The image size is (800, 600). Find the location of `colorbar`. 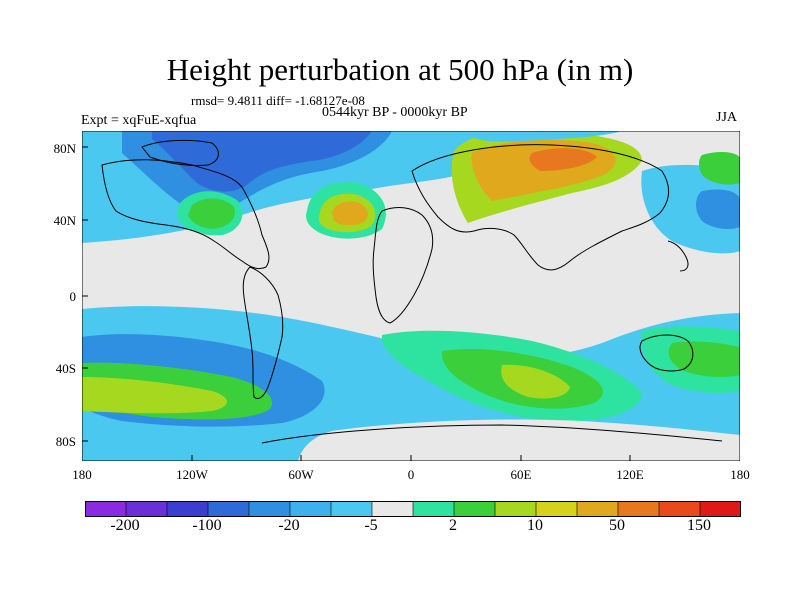

colorbar is located at coordinates (413, 509).